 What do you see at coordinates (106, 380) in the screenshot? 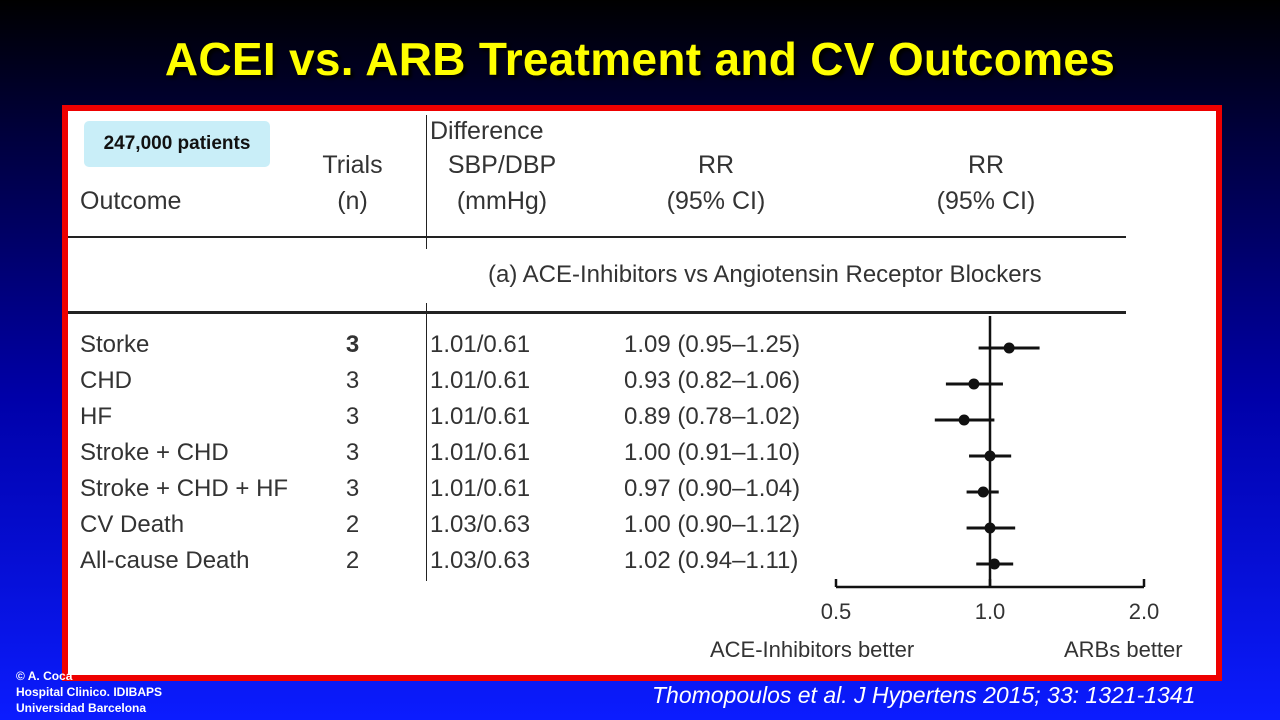
I see `row-outcome: CHD` at bounding box center [106, 380].